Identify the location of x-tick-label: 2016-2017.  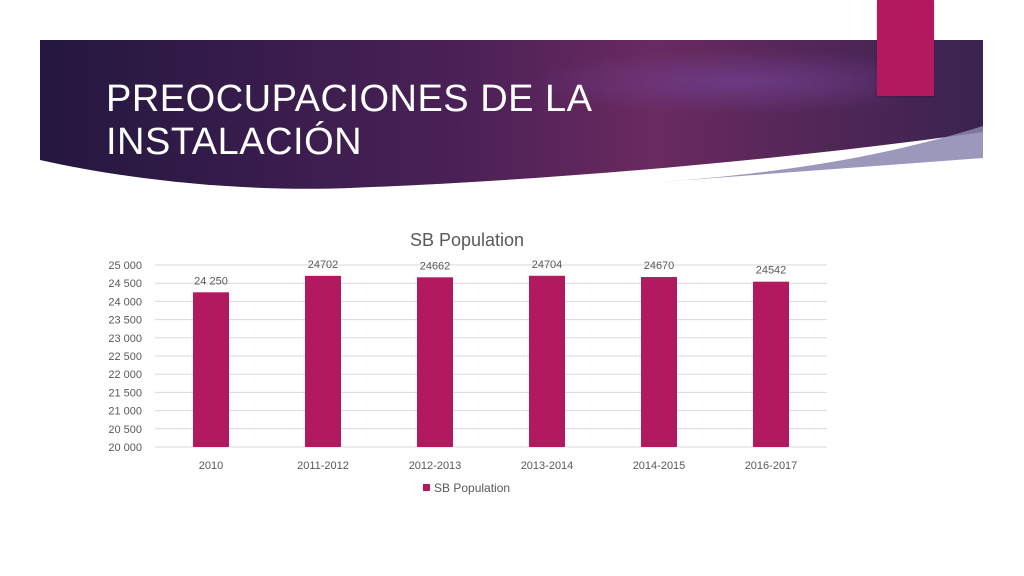
(771, 466).